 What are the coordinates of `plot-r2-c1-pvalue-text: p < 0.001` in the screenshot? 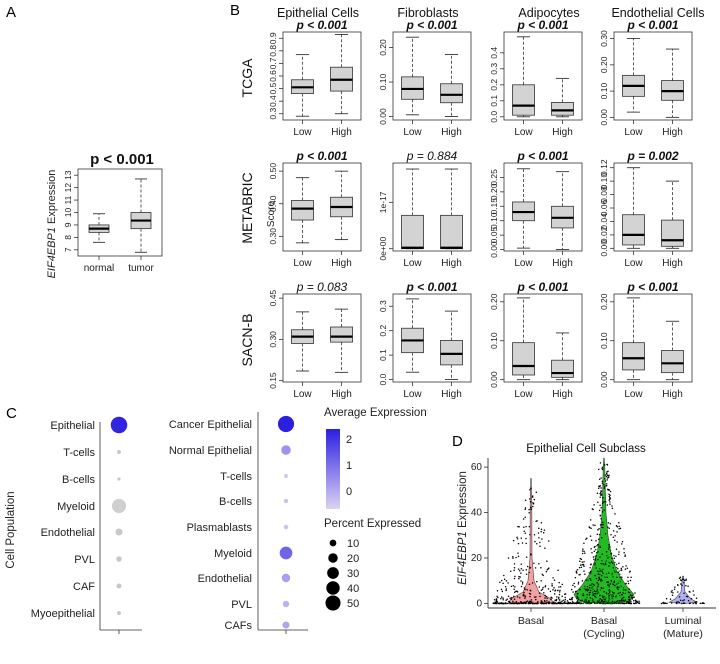 It's located at (431, 287).